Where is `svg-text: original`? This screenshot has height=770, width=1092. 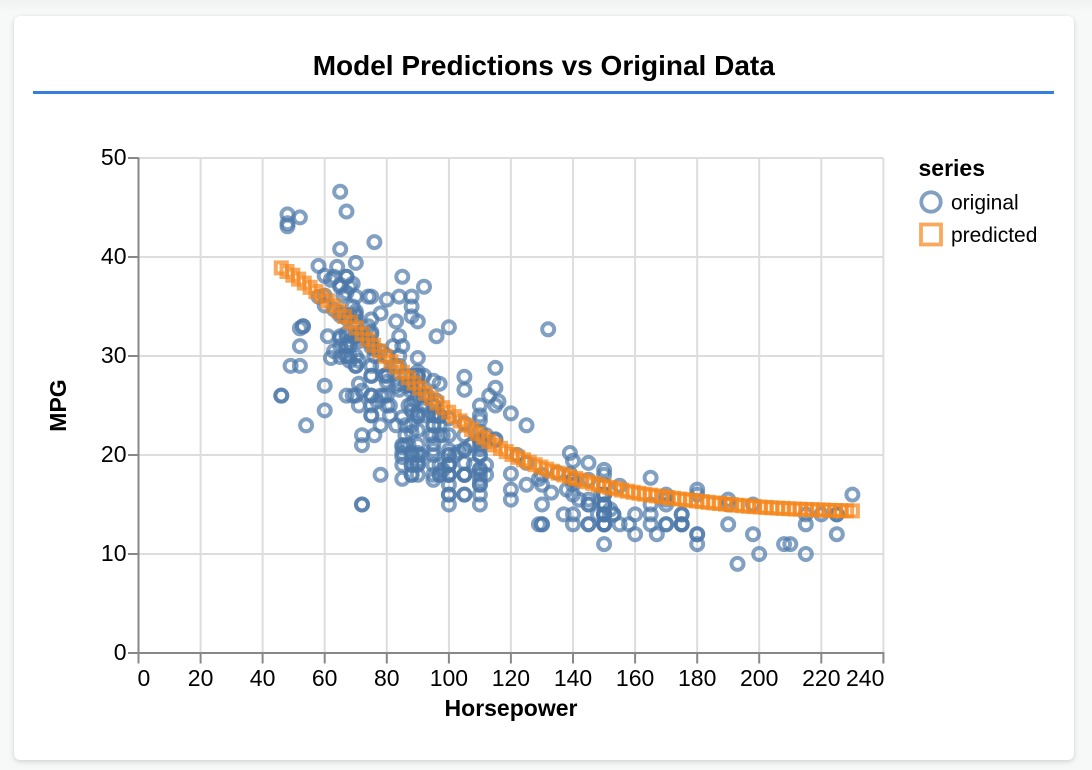
svg-text: original is located at coordinates (985, 203).